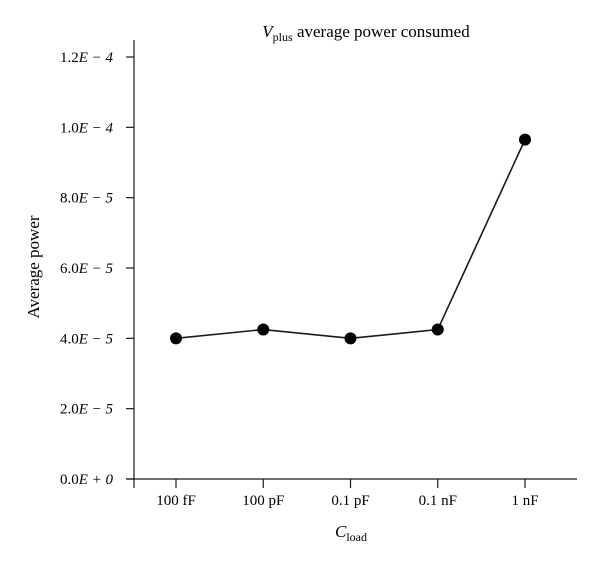 This screenshot has height=564, width=600. What do you see at coordinates (87, 480) in the screenshot?
I see `y-tick-label: 0.0E + 0` at bounding box center [87, 480].